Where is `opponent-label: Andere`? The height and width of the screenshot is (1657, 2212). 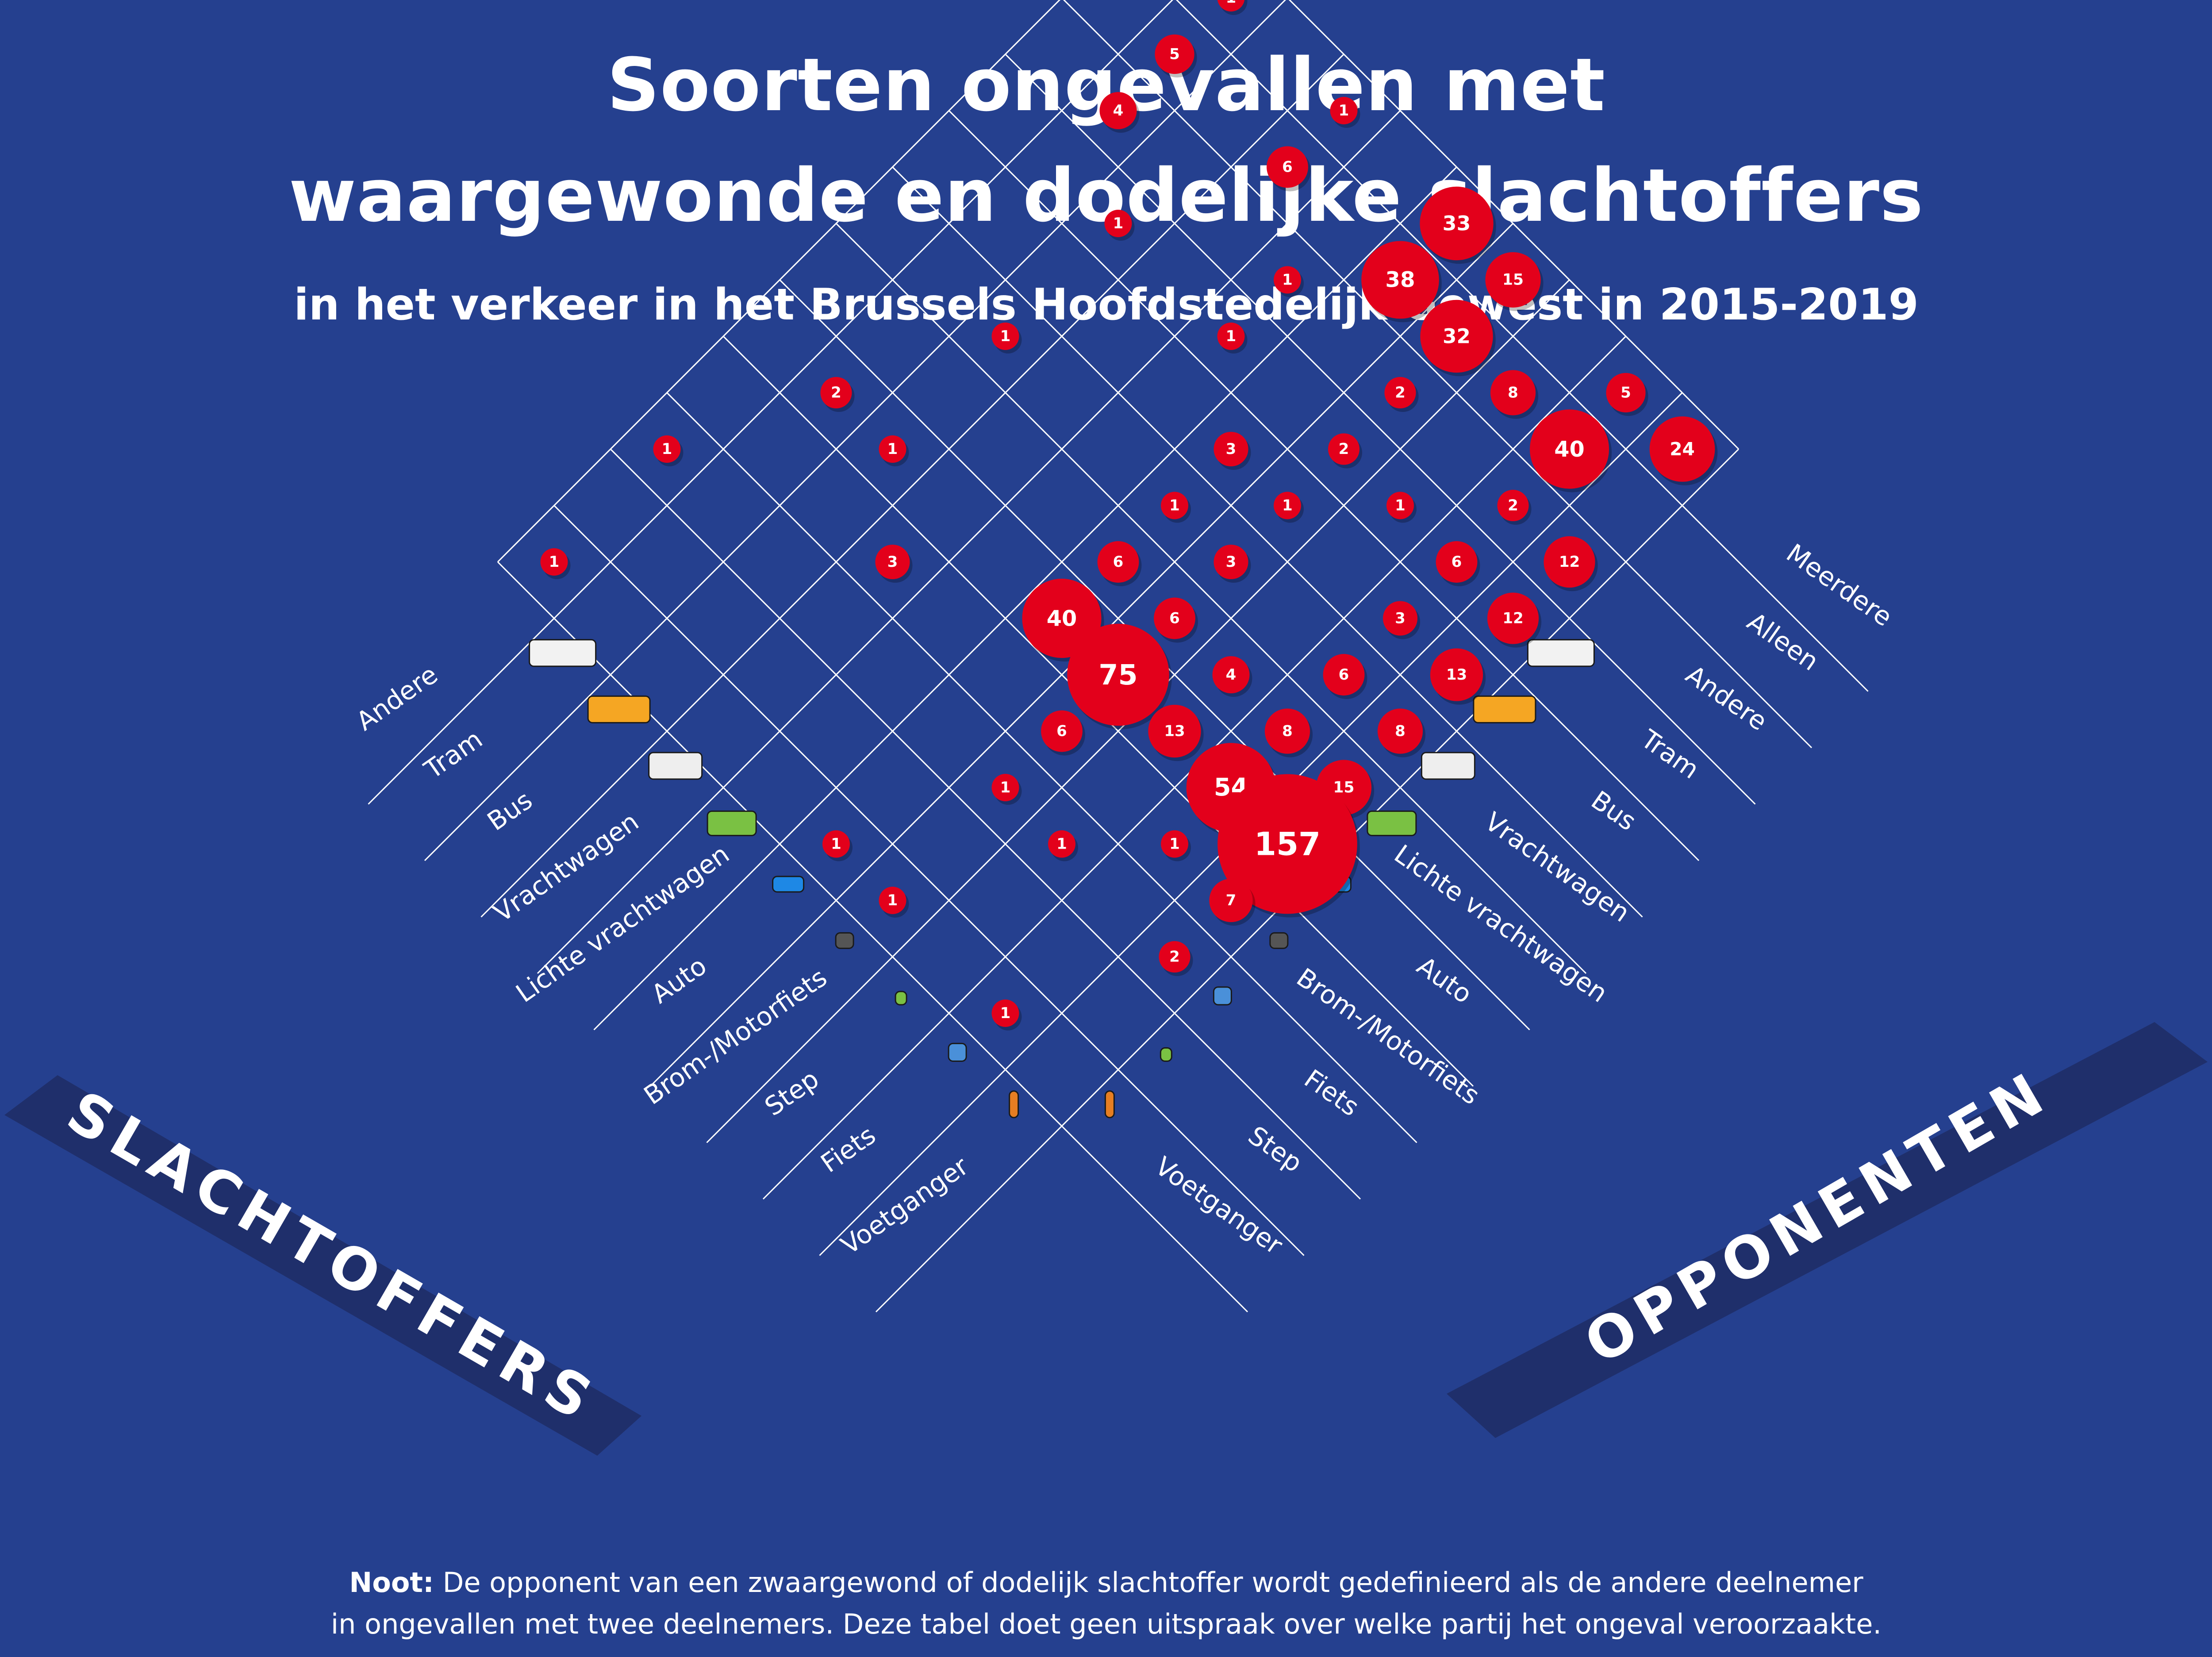 opponent-label: Andere is located at coordinates (1727, 698).